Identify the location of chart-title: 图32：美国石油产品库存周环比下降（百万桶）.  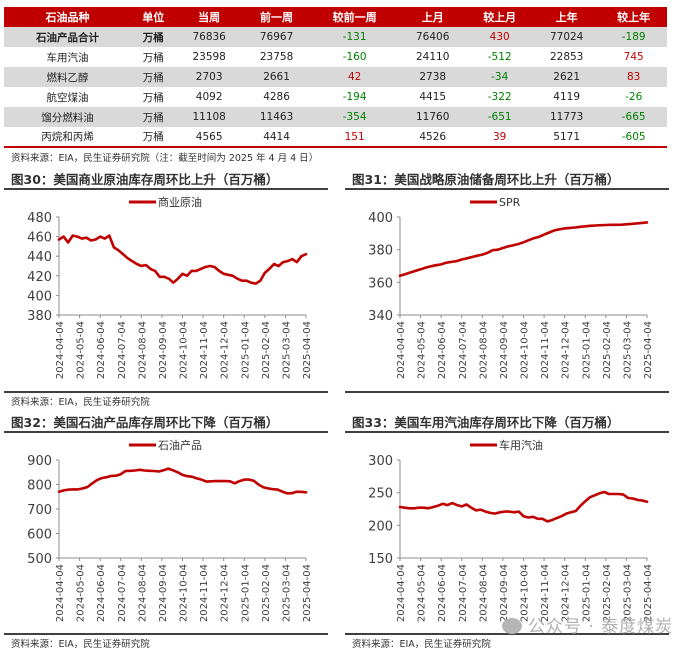
(166, 423).